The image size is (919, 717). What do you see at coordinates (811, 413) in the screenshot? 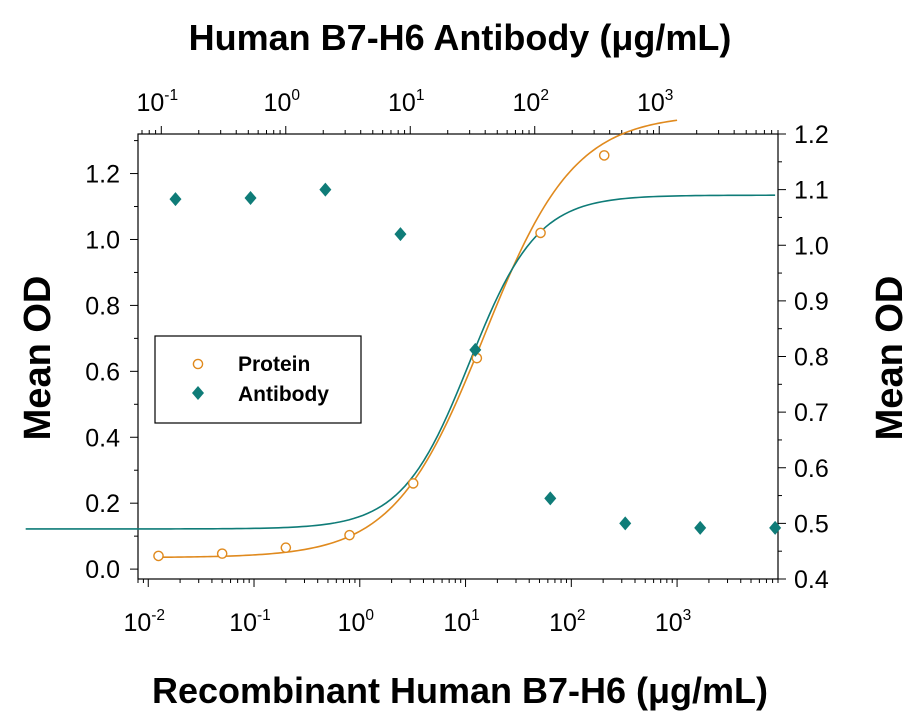
I see `y-right-tick-label: 0.7` at bounding box center [811, 413].